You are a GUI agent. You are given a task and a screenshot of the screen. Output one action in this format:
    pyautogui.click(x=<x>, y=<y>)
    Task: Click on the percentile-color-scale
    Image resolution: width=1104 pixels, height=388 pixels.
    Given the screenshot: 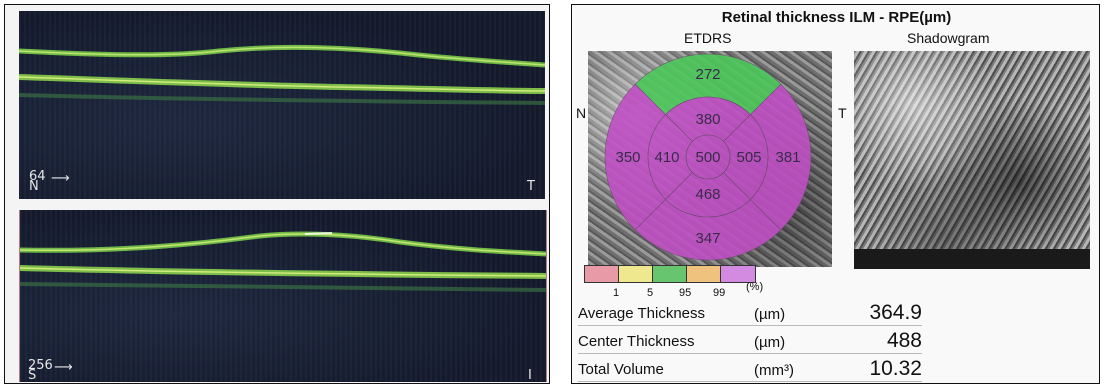 What is the action you would take?
    pyautogui.click(x=670, y=274)
    